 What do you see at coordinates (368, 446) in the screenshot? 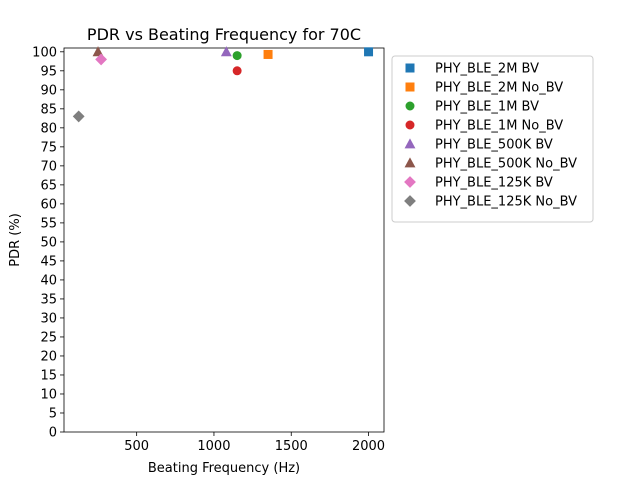
I see `x-tick-label: 2000` at bounding box center [368, 446].